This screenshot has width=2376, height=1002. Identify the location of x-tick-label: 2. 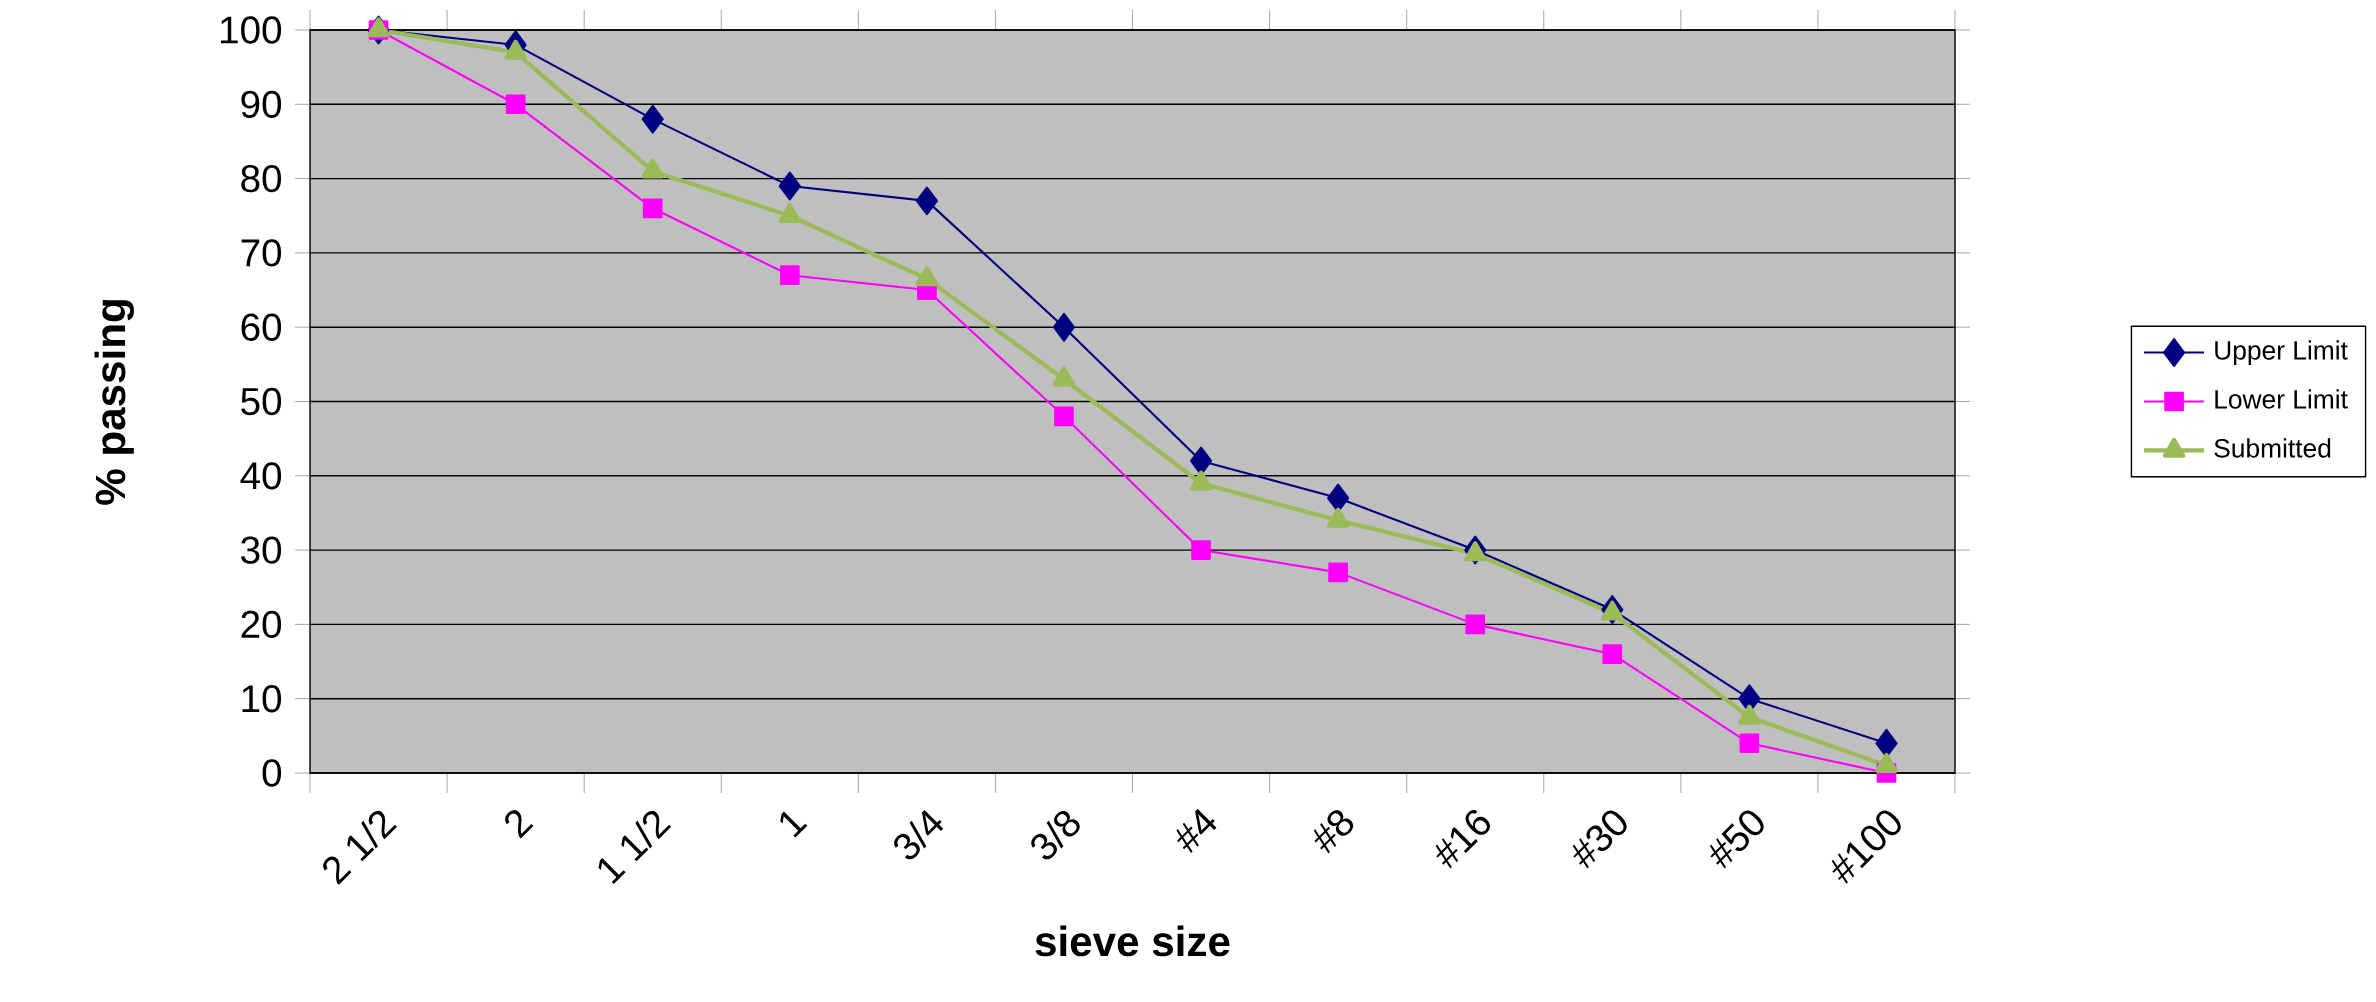
(519, 824).